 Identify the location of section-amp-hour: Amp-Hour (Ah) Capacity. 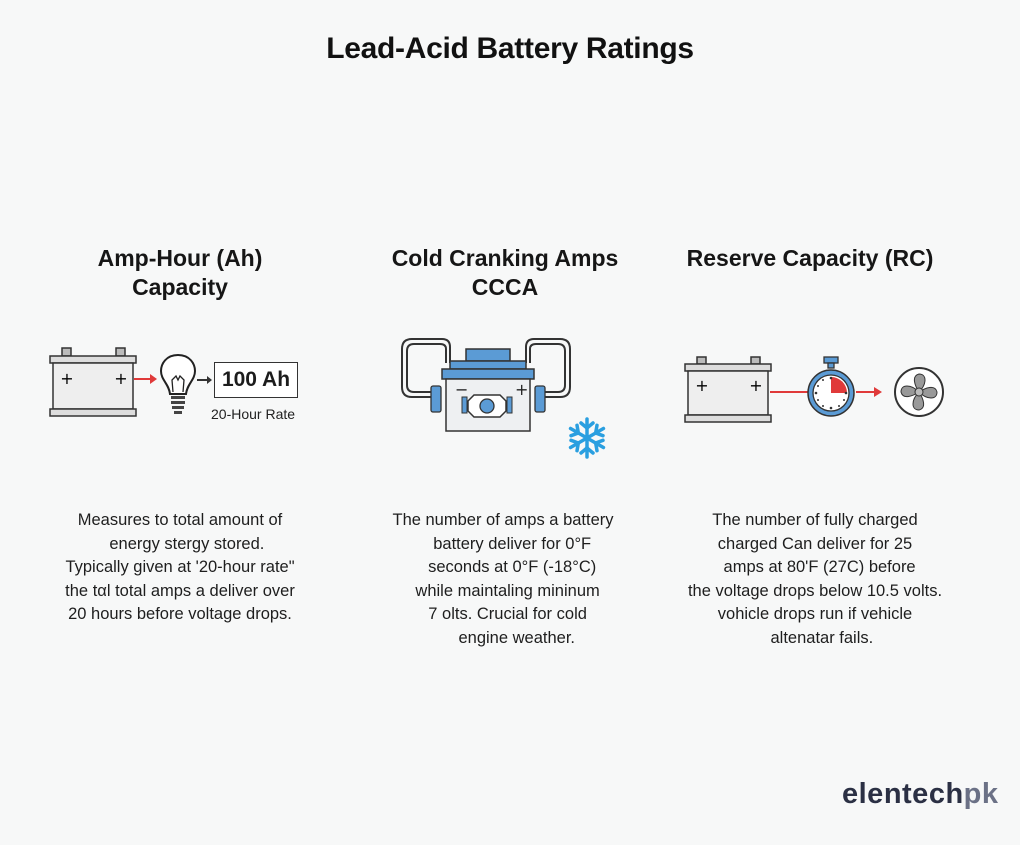
(180, 273).